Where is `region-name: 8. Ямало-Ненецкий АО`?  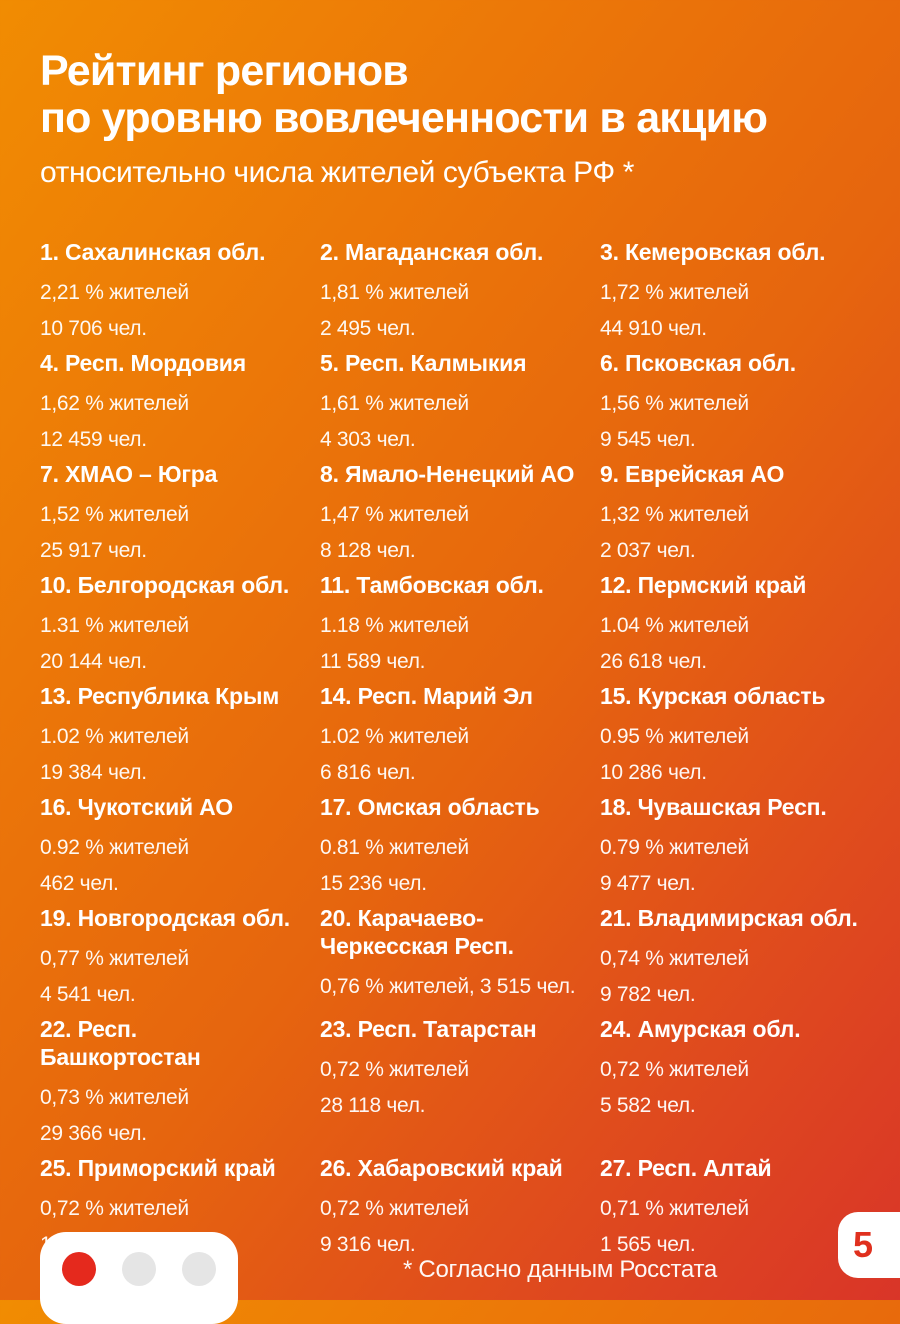 region-name: 8. Ямало-Ненецкий АО is located at coordinates (447, 474).